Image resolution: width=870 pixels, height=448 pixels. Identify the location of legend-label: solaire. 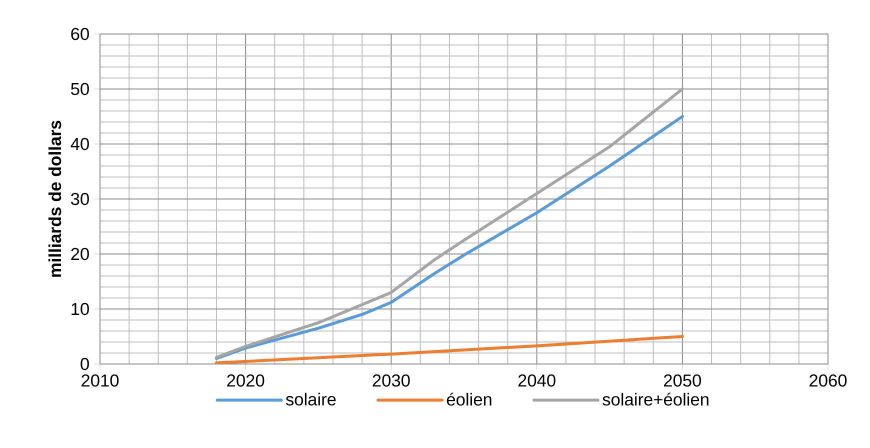
(311, 399).